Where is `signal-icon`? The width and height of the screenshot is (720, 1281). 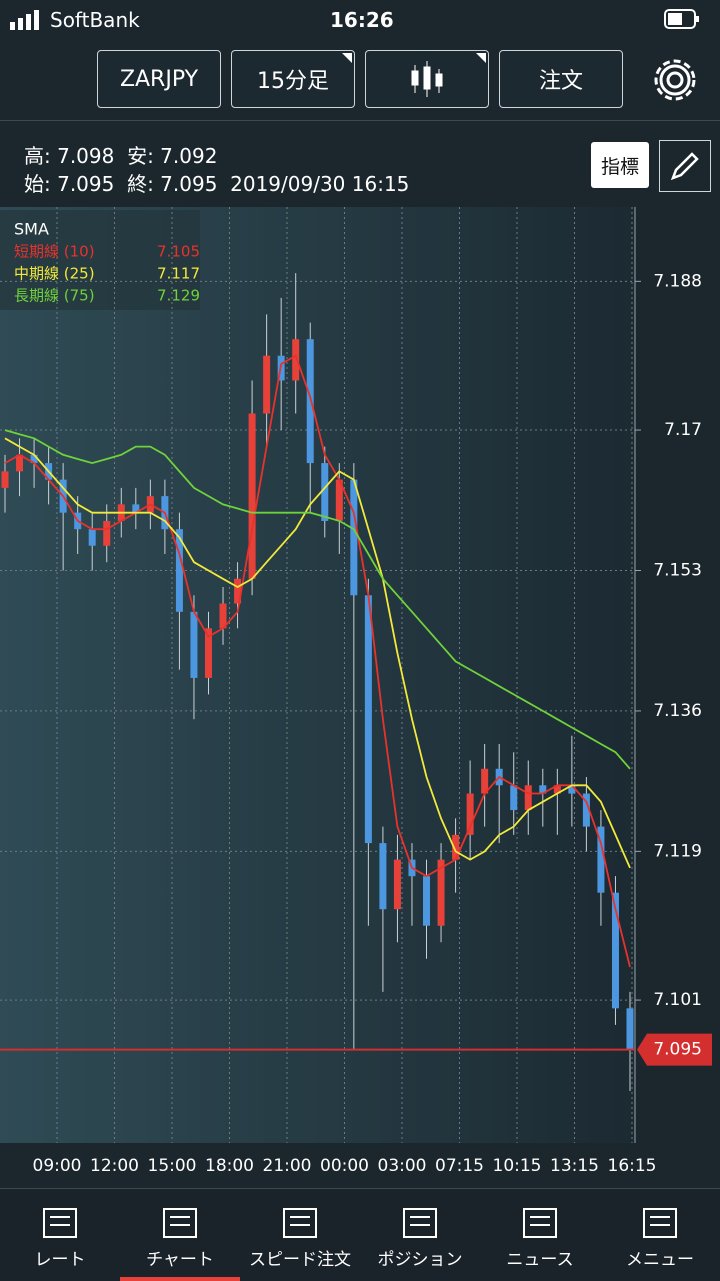
signal-icon is located at coordinates (24, 20).